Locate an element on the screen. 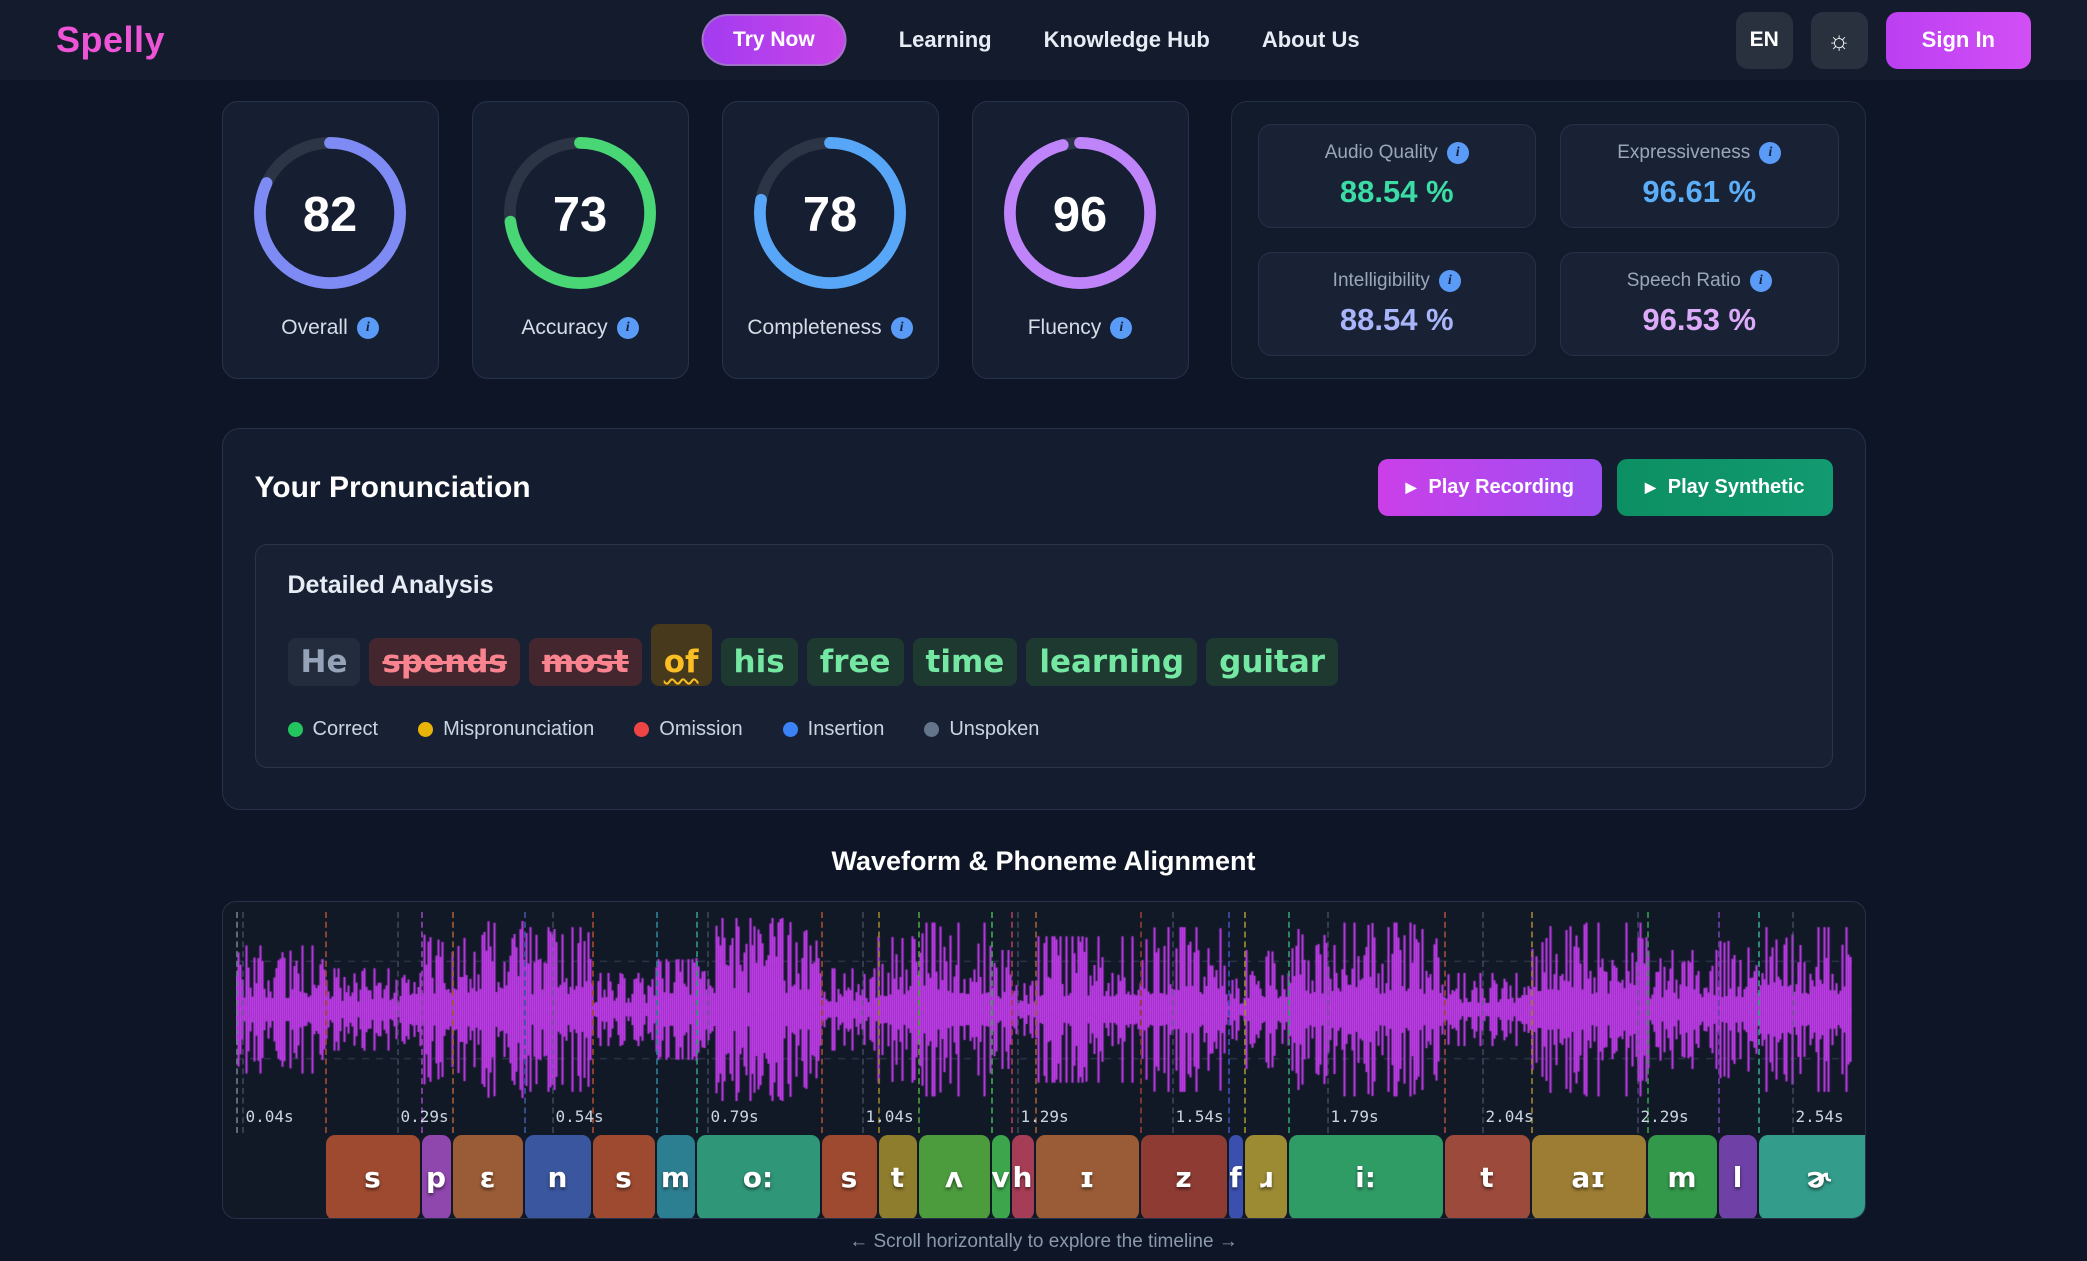  word-analysis-row: He spends most of his free time learning guitar is located at coordinates (1043, 655).